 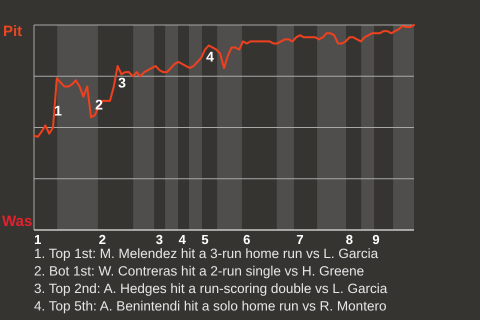 I want to click on text: 2. Bot 1st: W. Contreras hit a 2-run single vs H. Greene, so click(x=199, y=271).